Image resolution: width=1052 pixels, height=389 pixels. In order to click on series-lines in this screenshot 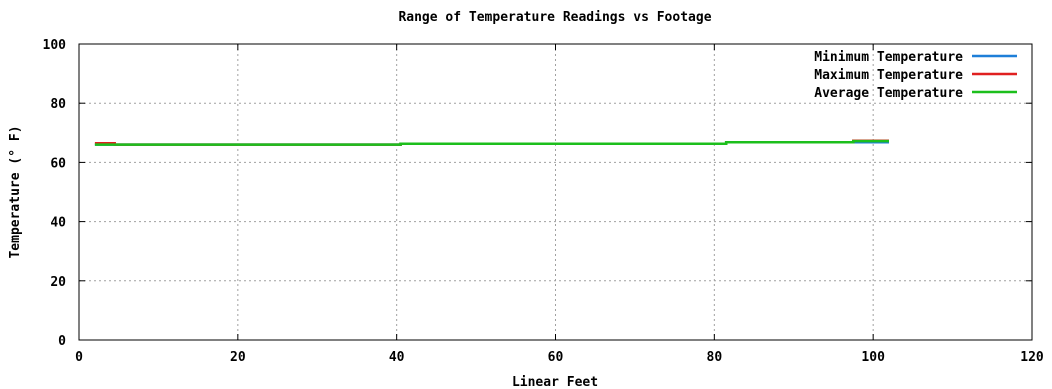, I will do `click(491, 142)`.